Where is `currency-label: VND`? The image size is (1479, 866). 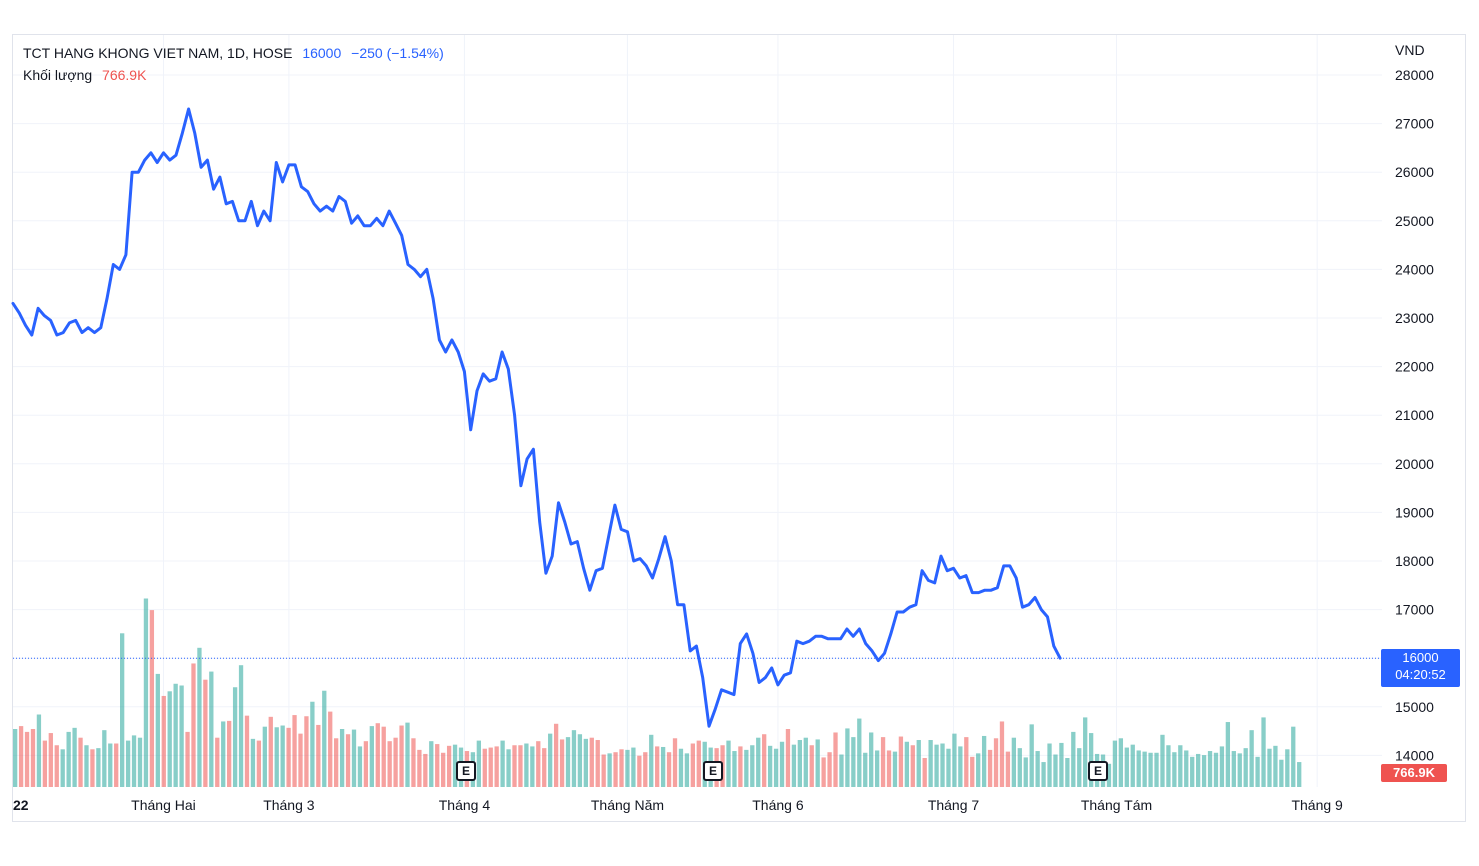 currency-label: VND is located at coordinates (1410, 50).